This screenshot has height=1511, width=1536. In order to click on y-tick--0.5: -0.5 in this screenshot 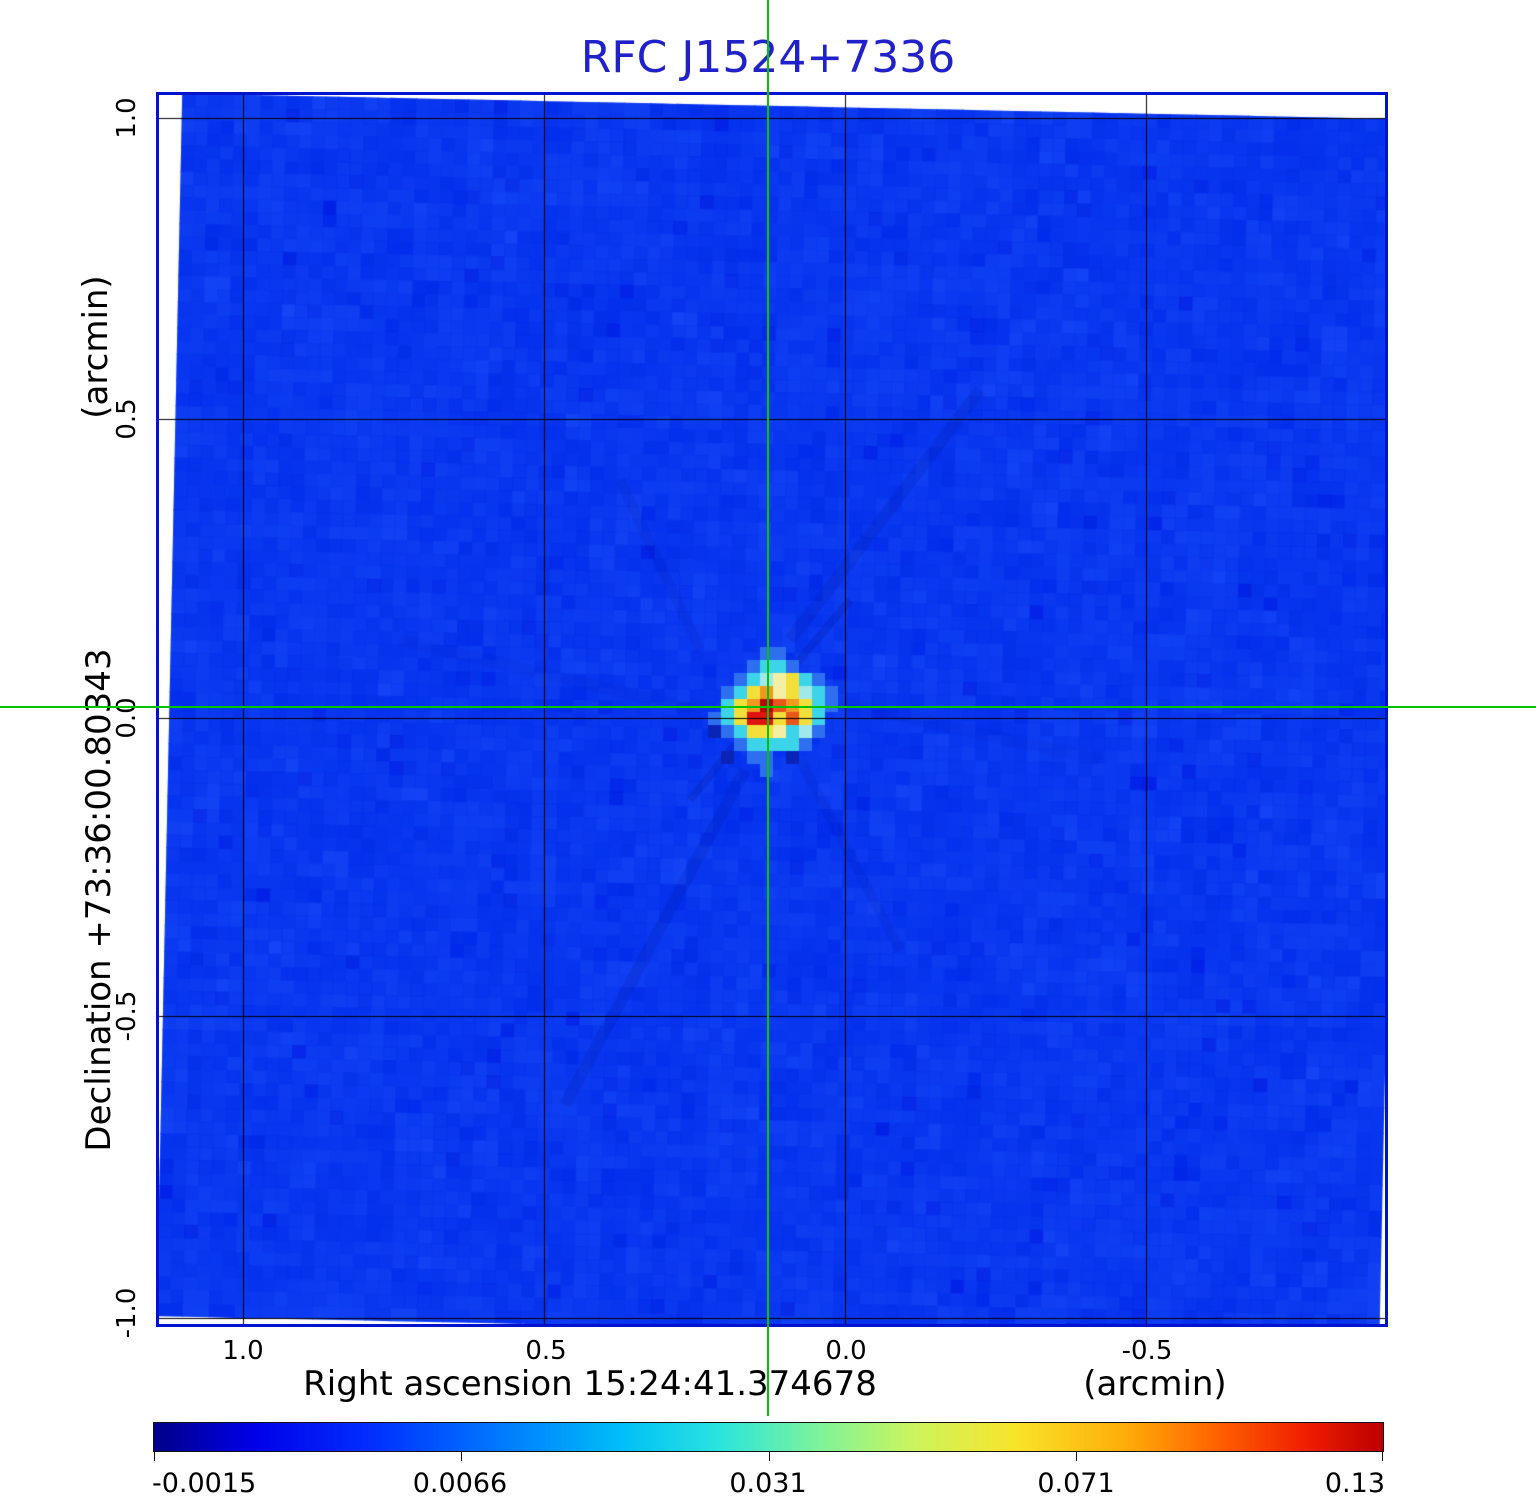, I will do `click(127, 1016)`.